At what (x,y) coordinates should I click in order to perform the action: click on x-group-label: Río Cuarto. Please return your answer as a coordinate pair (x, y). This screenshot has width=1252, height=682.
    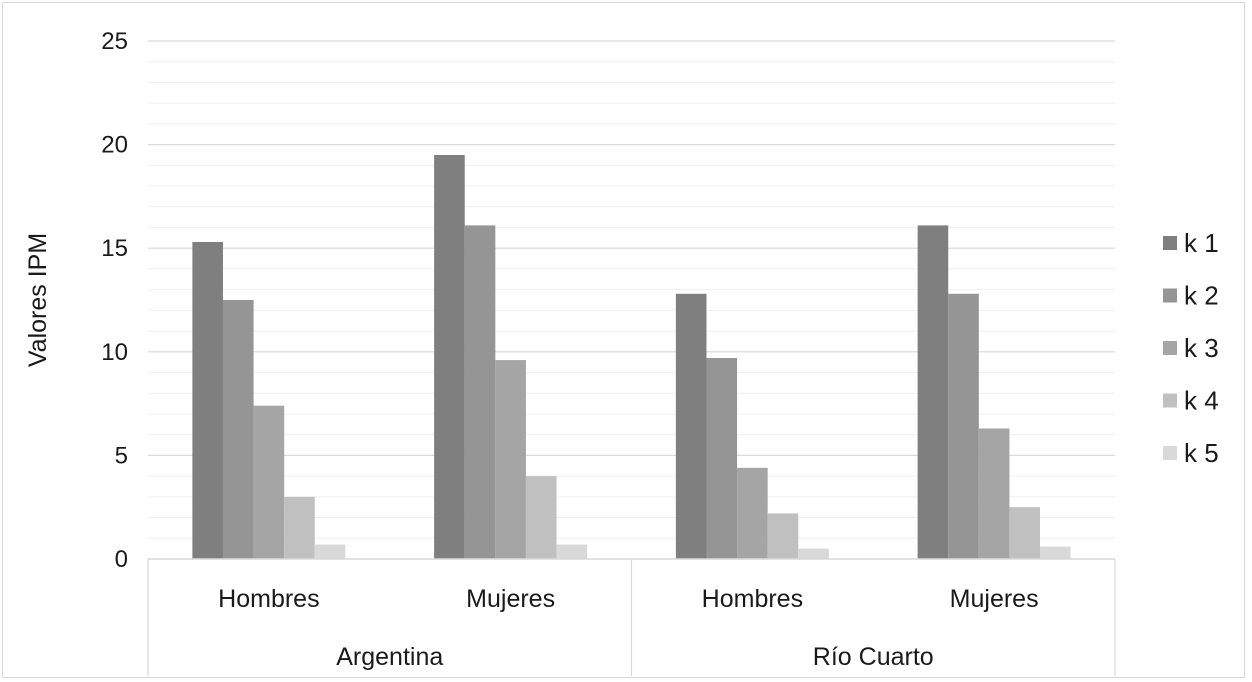
    Looking at the image, I should click on (873, 657).